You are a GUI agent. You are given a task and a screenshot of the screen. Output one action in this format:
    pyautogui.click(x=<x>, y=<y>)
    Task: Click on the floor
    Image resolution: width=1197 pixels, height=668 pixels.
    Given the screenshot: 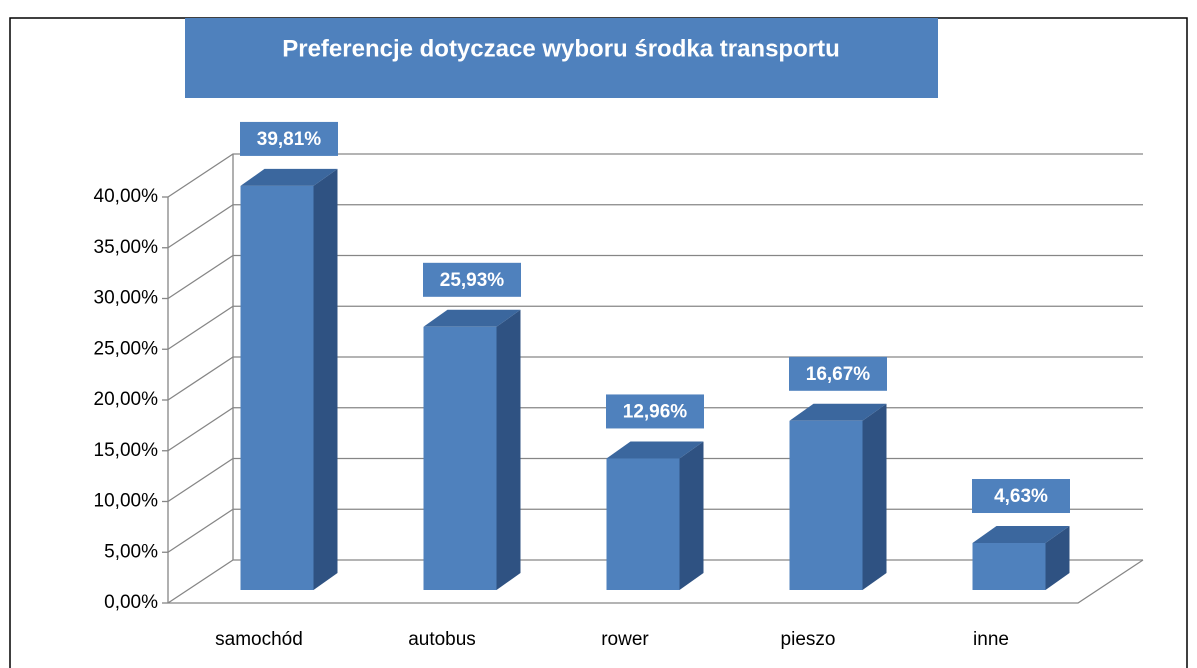 What is the action you would take?
    pyautogui.click(x=656, y=581)
    